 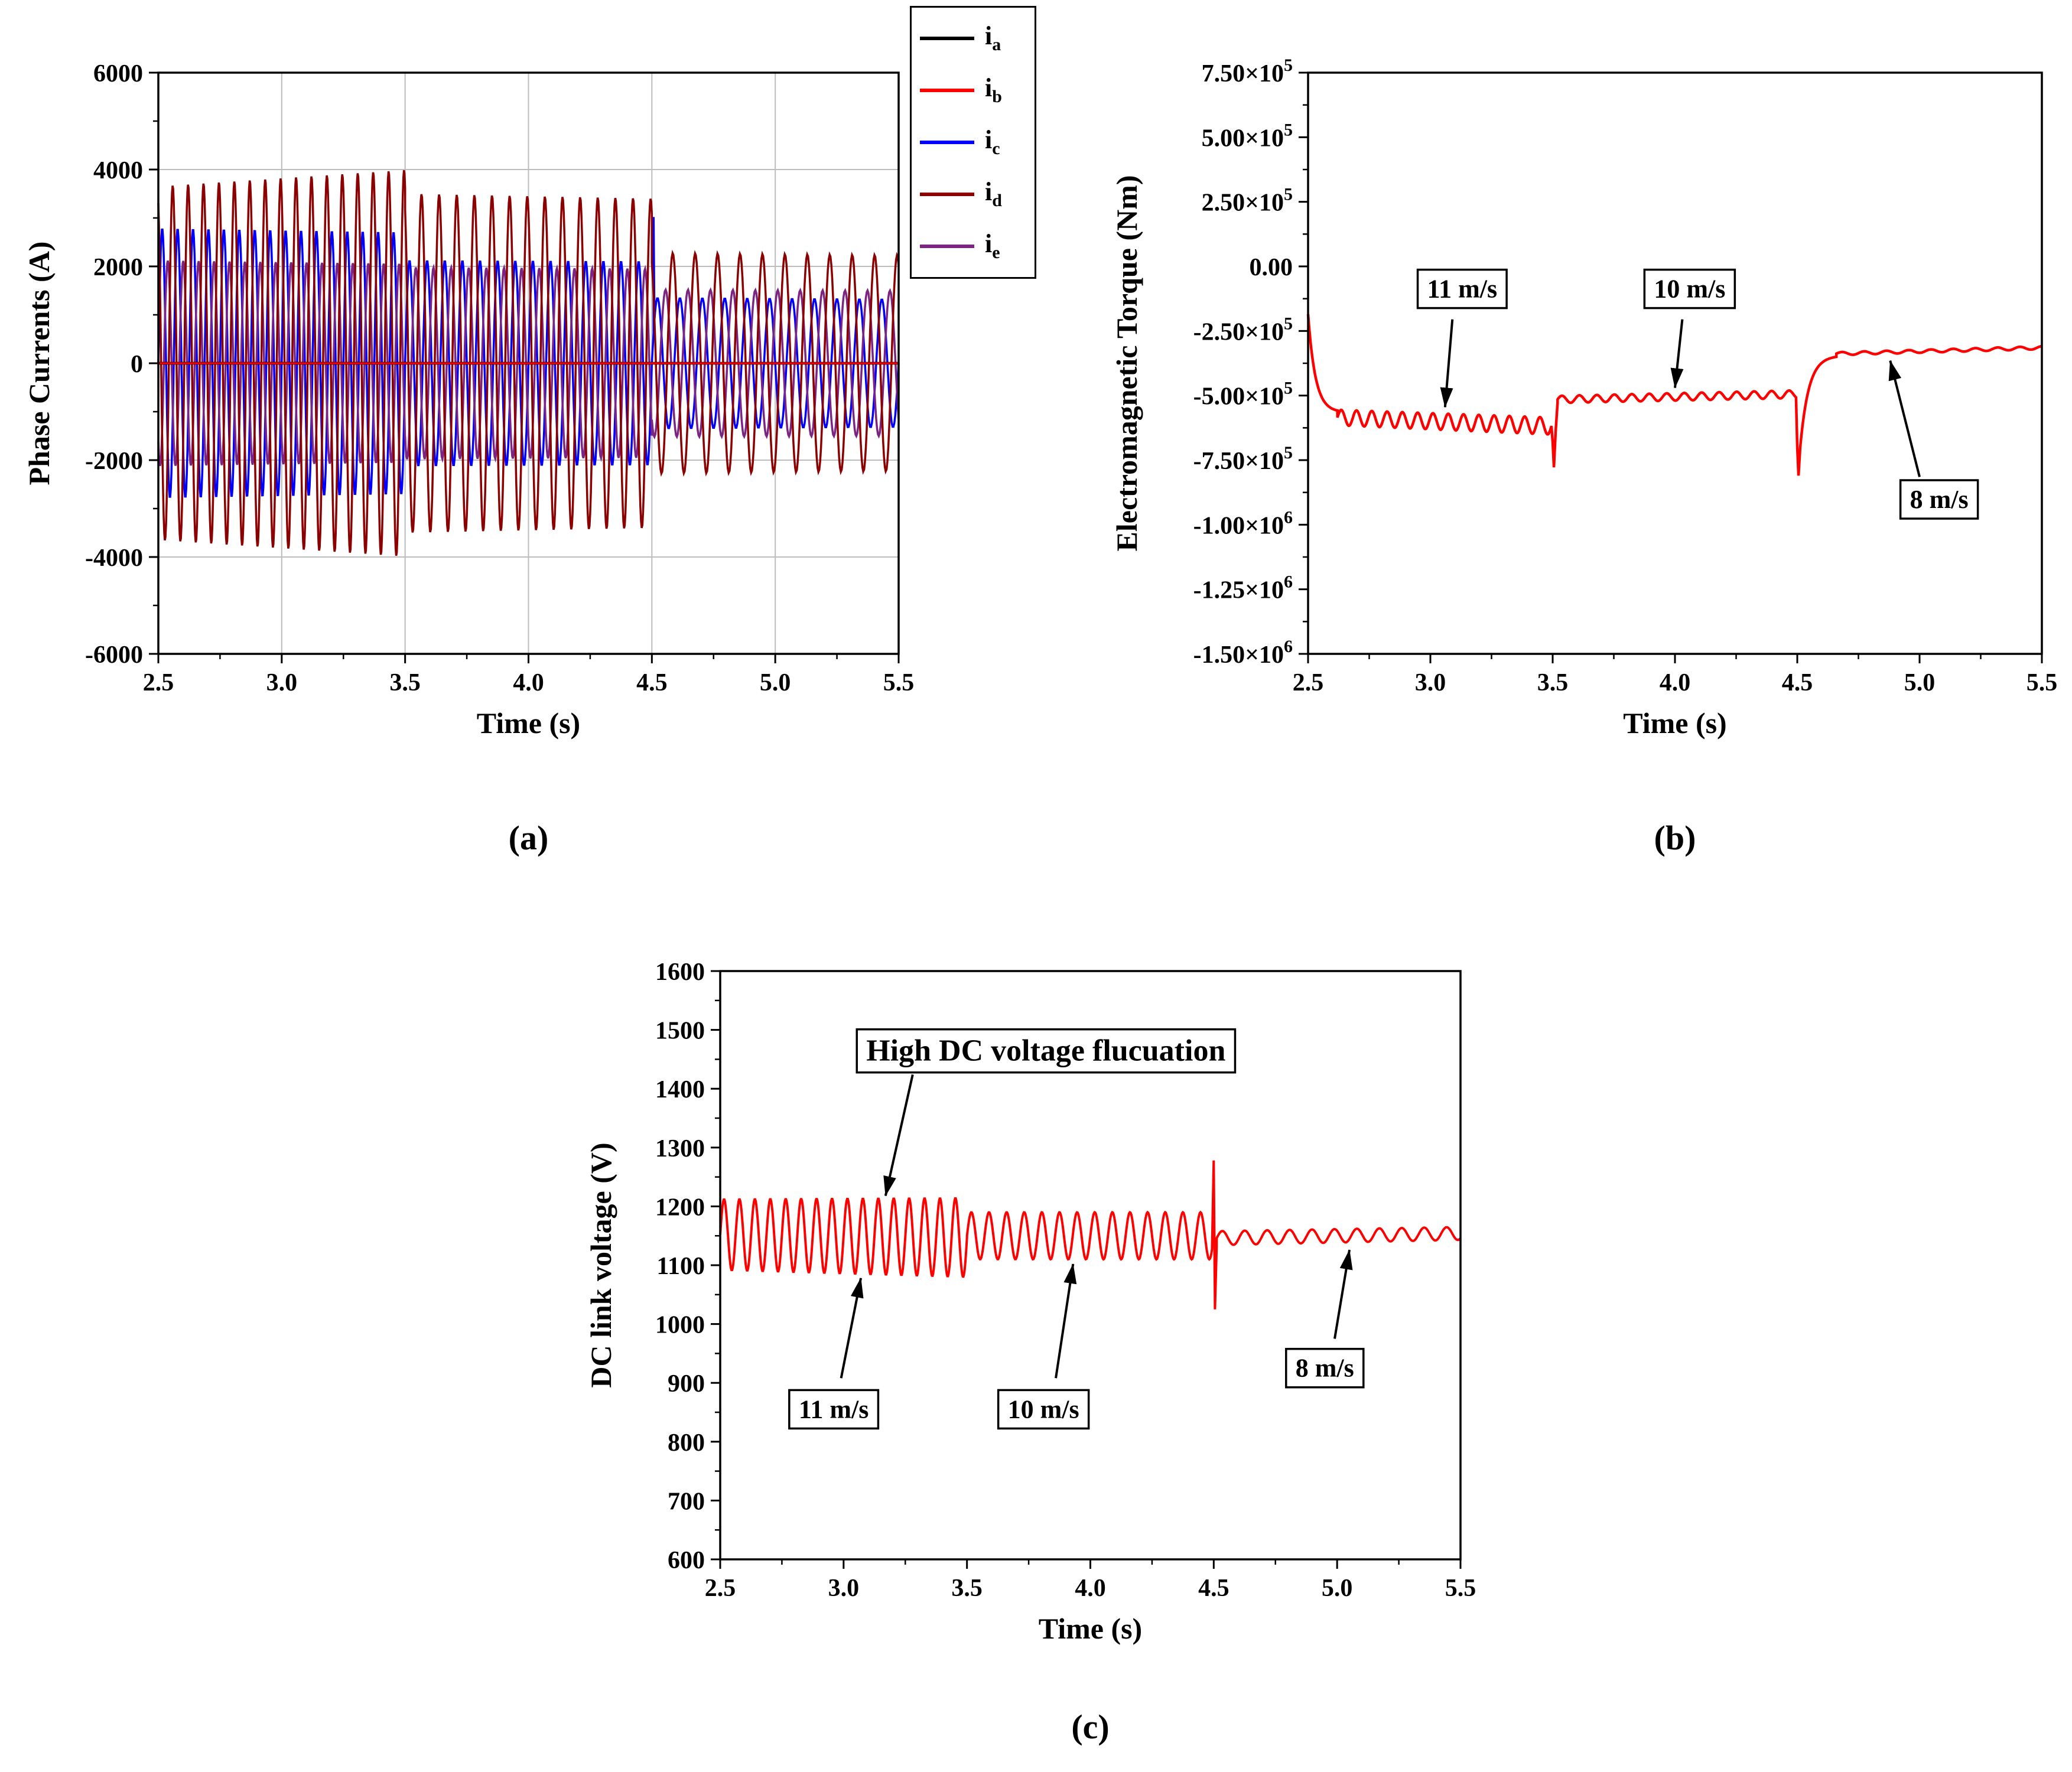 I want to click on y-tick-label: -1.00×10⁶, so click(x=1243, y=523).